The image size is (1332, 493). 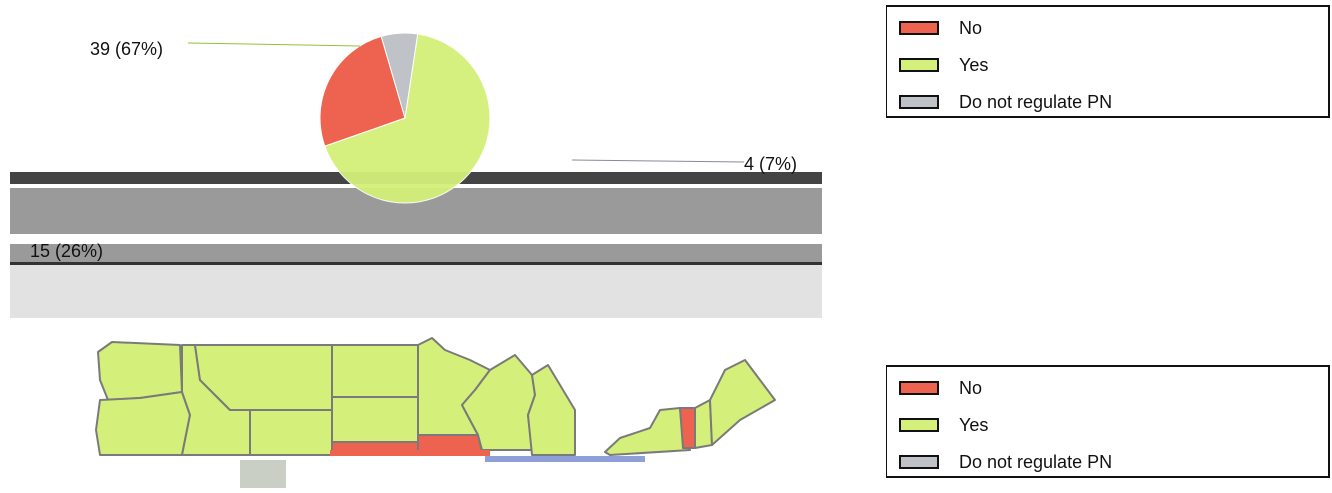 I want to click on map-state-ny, so click(x=647, y=431).